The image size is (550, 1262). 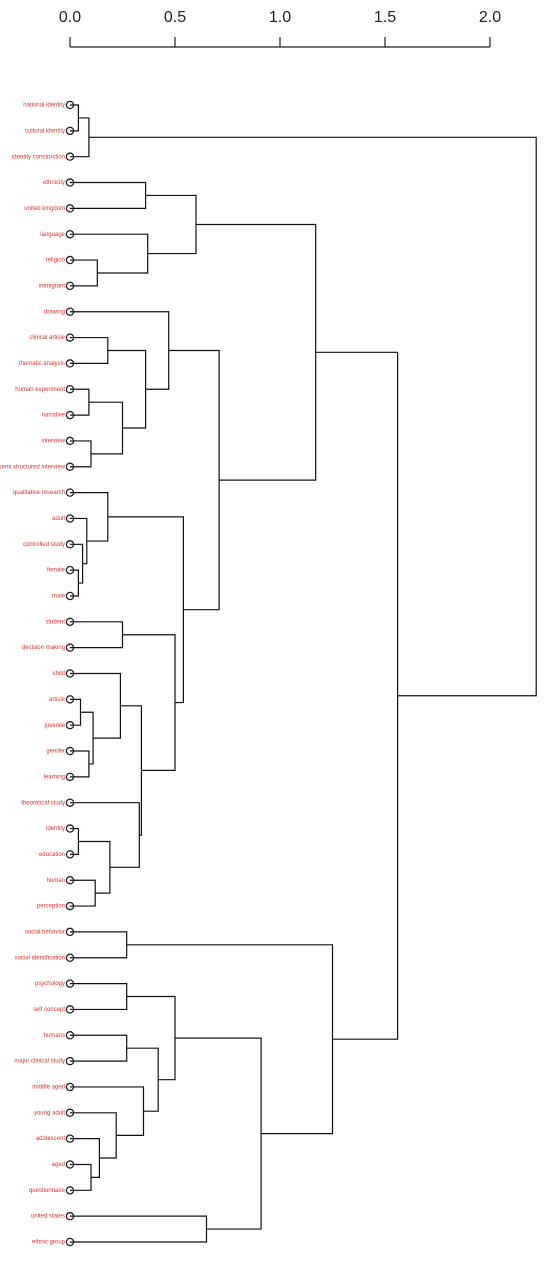 What do you see at coordinates (54, 312) in the screenshot?
I see `leaf-label: drawing` at bounding box center [54, 312].